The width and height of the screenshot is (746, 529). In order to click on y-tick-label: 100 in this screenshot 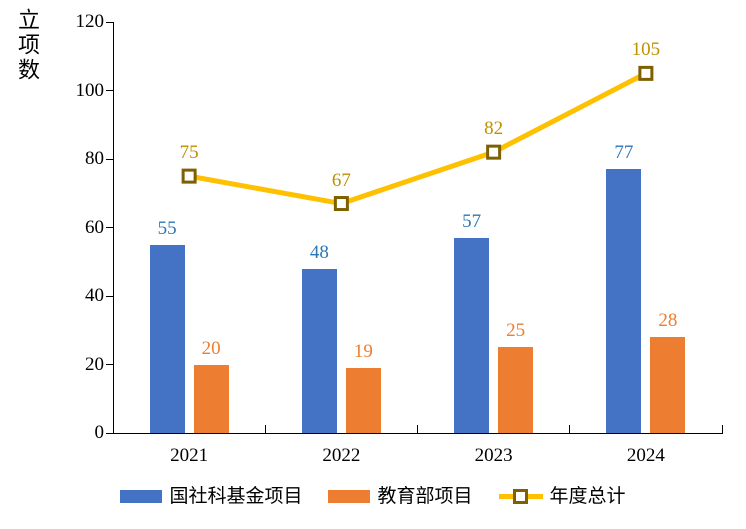, I will do `click(90, 90)`.